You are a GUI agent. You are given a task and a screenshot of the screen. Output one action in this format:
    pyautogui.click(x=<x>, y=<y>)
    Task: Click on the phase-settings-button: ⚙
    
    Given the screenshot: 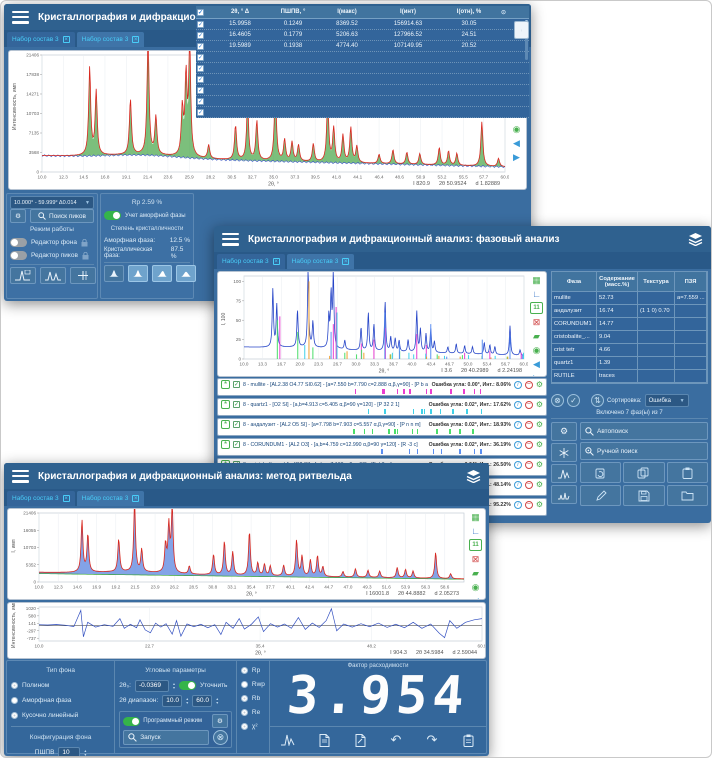 What is the action you would take?
    pyautogui.click(x=564, y=431)
    